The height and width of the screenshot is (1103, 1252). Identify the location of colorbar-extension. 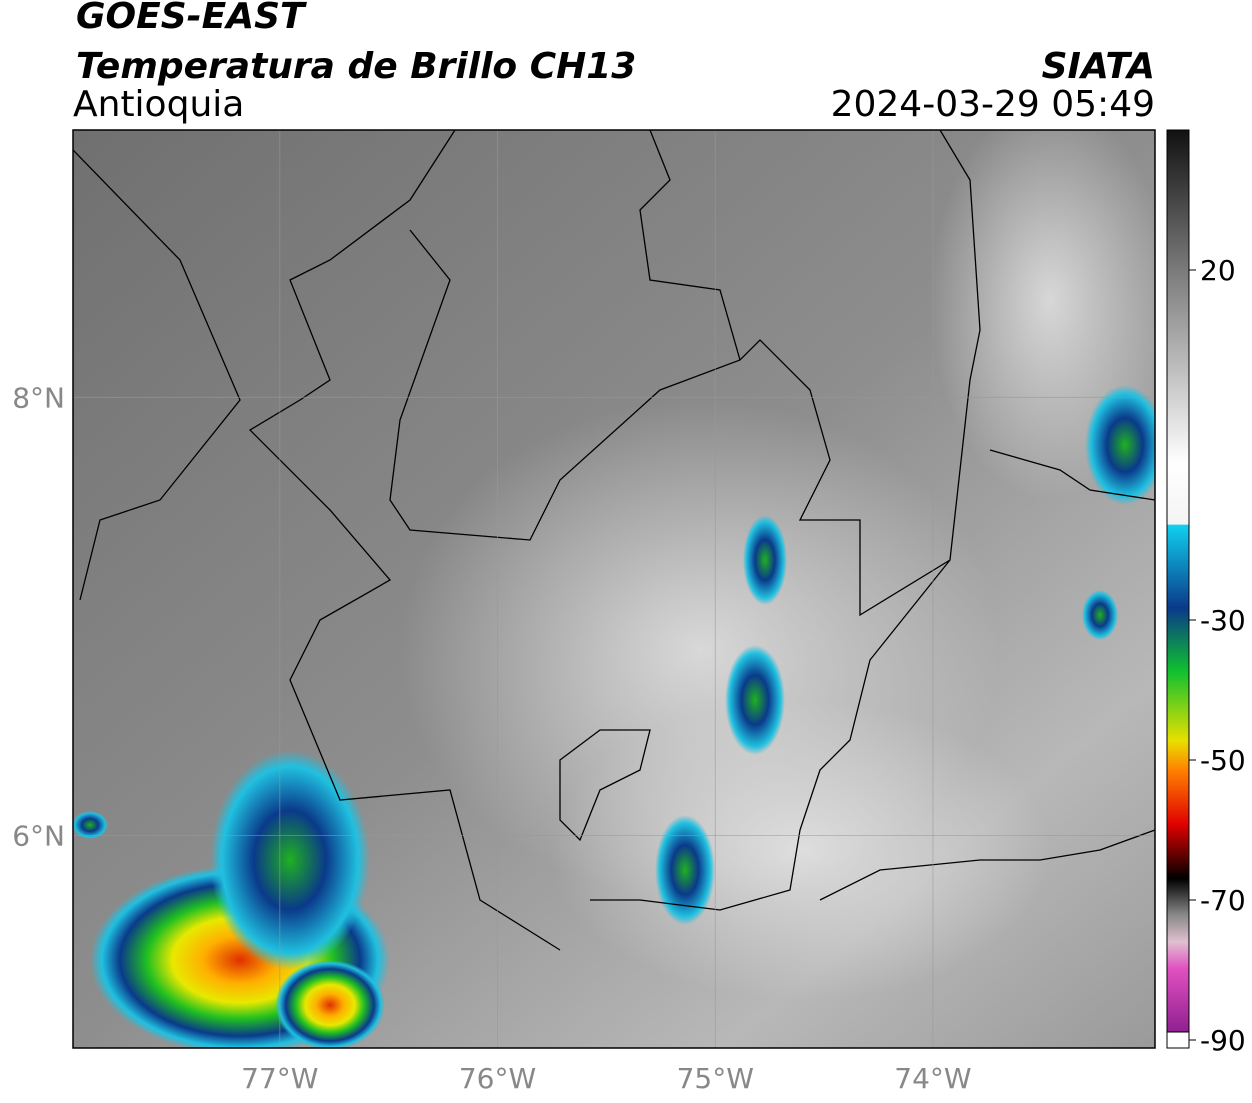
(1178, 1040).